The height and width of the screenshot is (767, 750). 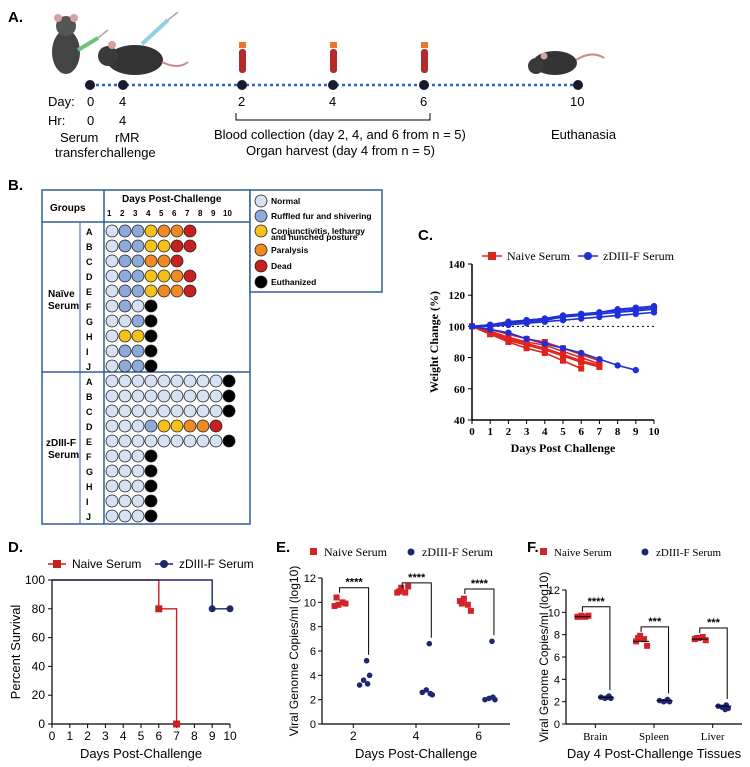 I want to click on y-tick-label: 12, so click(x=554, y=591).